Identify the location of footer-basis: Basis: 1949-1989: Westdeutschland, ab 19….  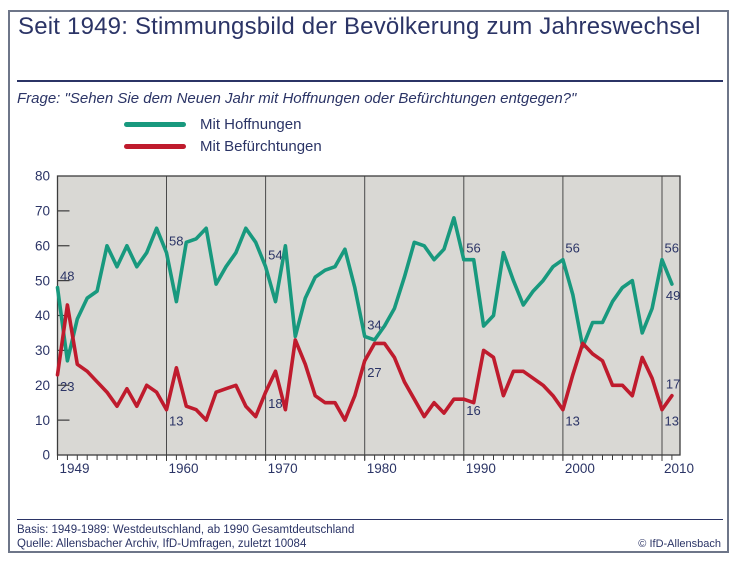
(186, 530).